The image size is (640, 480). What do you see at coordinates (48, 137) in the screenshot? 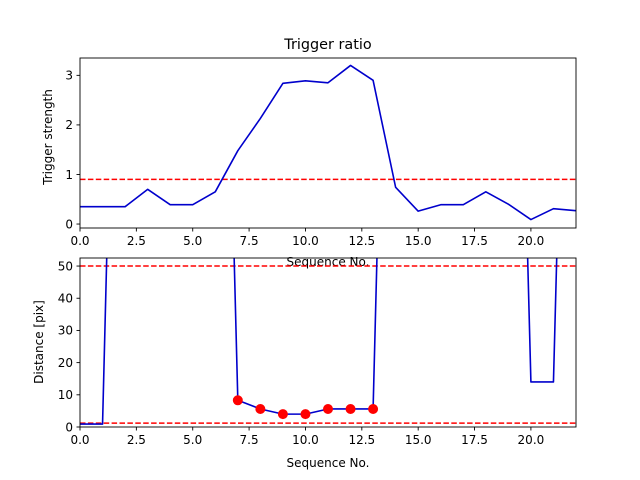
I see `y-axis-label: Trigger strength` at bounding box center [48, 137].